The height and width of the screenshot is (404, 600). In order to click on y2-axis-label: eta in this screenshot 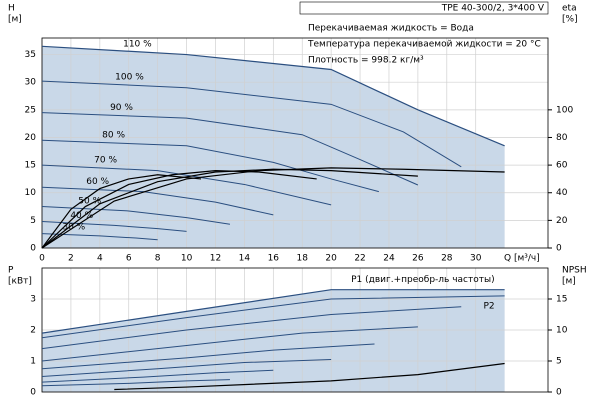, I will do `click(569, 9)`.